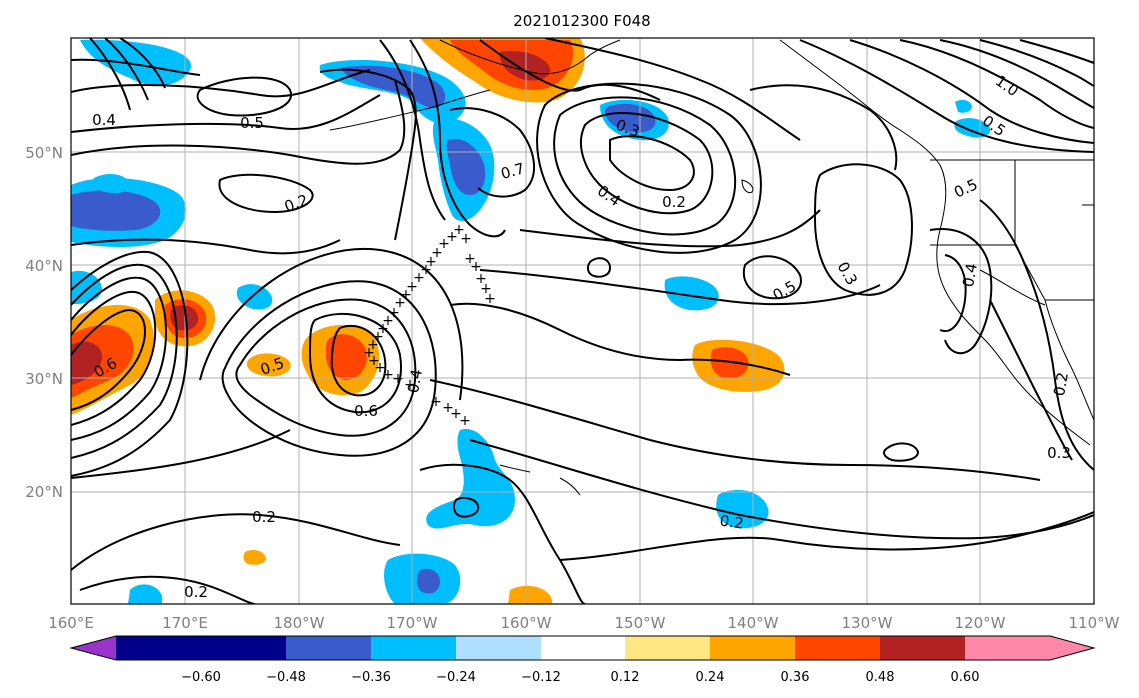 This screenshot has width=1139, height=698. Describe the element at coordinates (880, 677) in the screenshot. I see `colorbar-tick-label: 0.48` at that location.